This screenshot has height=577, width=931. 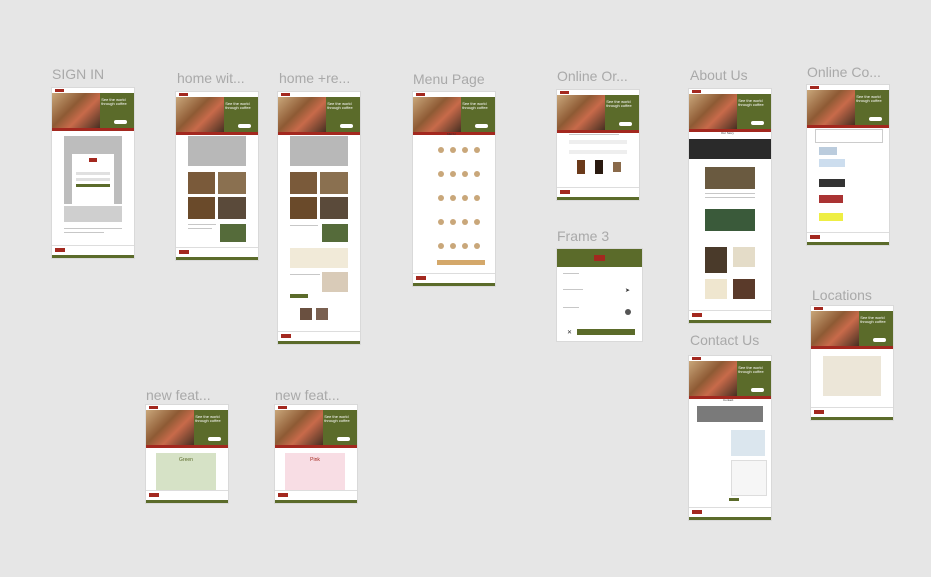 What do you see at coordinates (852, 376) in the screenshot?
I see `locations-map` at bounding box center [852, 376].